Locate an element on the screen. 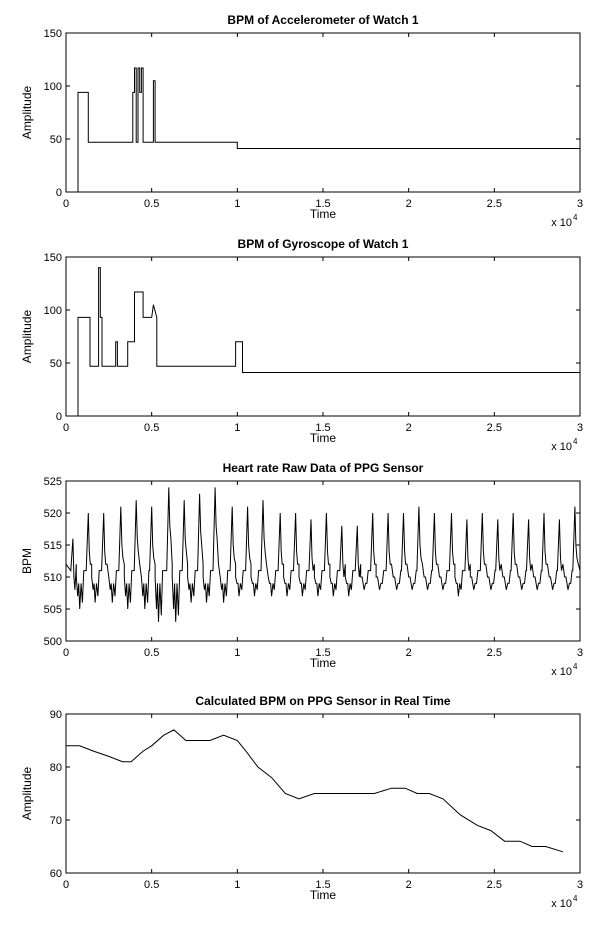 This screenshot has height=925, width=602. y-tick-label: 500 is located at coordinates (53, 642).